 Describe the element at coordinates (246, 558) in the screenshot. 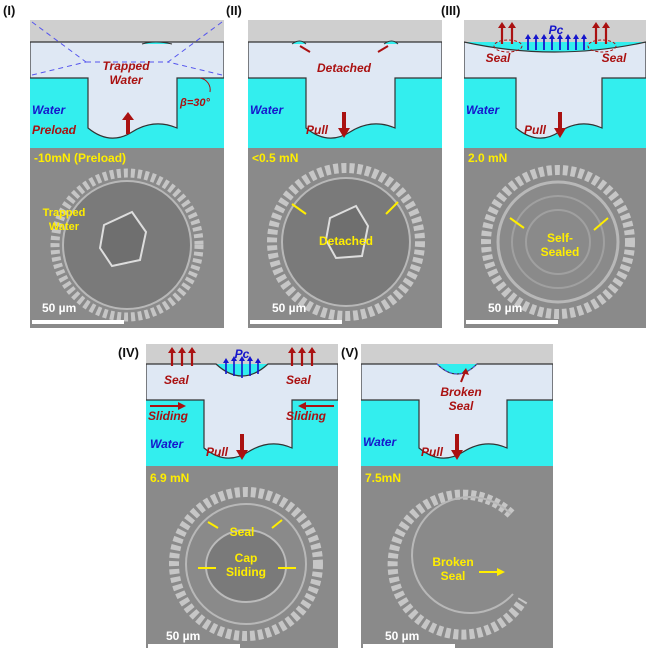

I see `photo-center-1: Cap` at that location.